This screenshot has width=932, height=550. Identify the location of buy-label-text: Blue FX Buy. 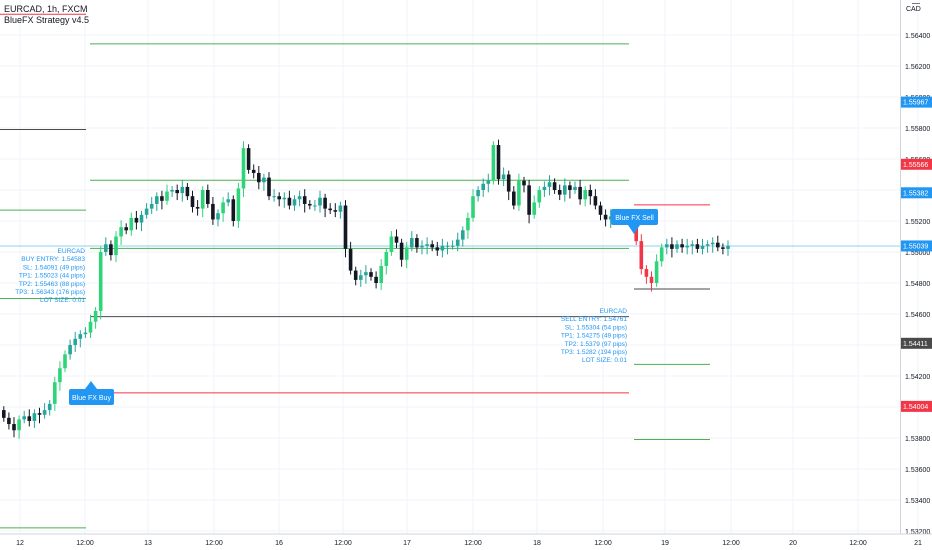
(91, 398).